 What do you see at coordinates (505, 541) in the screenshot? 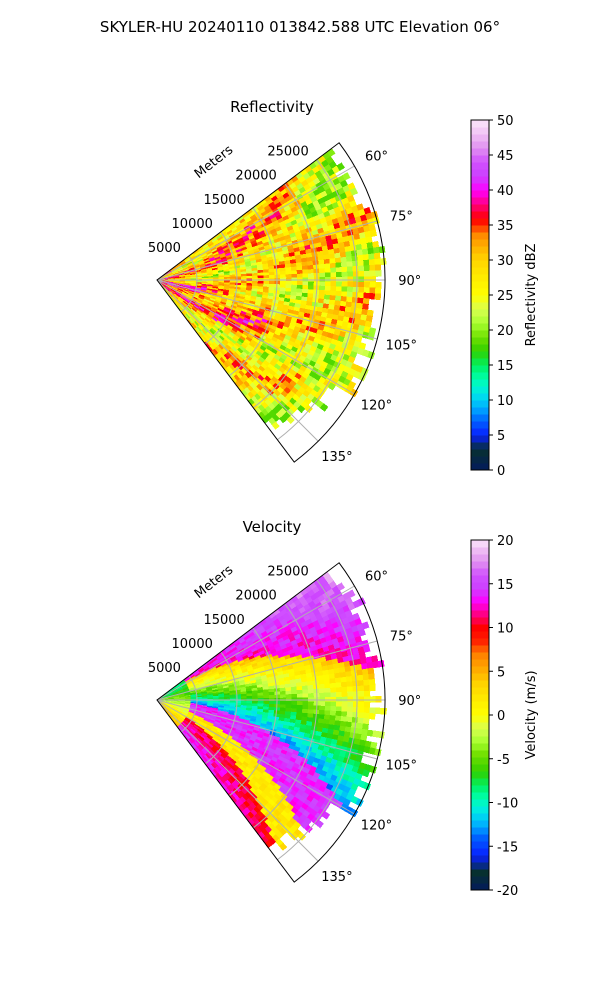
I see `colorbar-tick-label: 20` at bounding box center [505, 541].